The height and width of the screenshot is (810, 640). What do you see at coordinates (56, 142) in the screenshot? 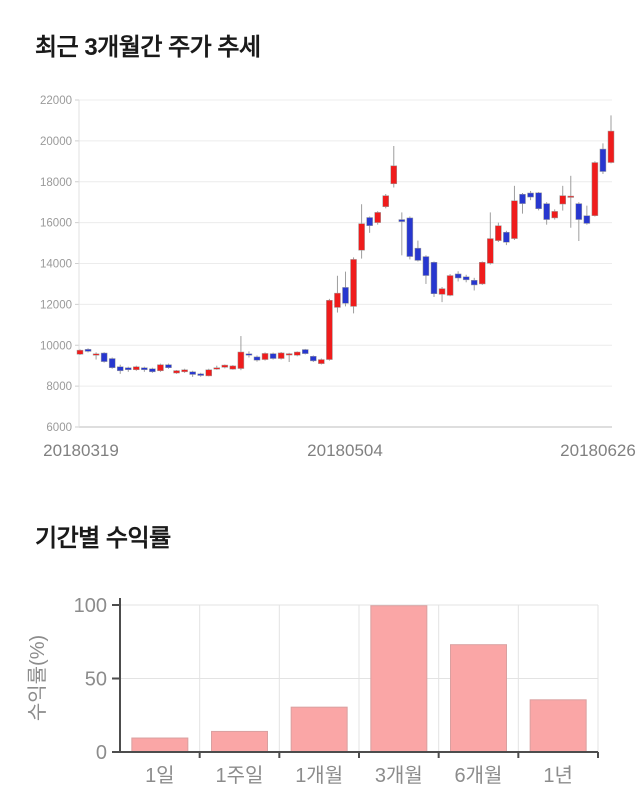
I see `y-axis-tick-label: 20000` at bounding box center [56, 142].